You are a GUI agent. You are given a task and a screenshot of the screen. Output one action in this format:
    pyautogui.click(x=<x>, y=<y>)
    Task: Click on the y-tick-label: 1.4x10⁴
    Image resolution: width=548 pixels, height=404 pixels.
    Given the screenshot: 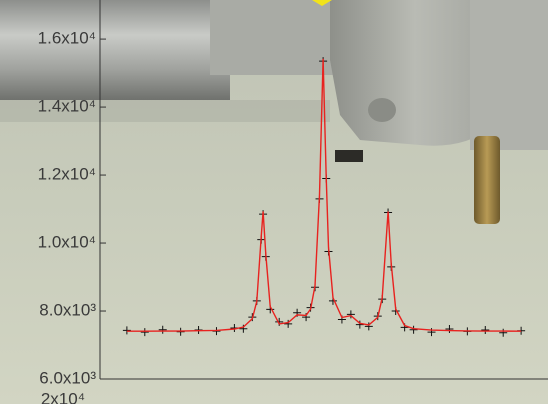 What is the action you would take?
    pyautogui.click(x=67, y=106)
    